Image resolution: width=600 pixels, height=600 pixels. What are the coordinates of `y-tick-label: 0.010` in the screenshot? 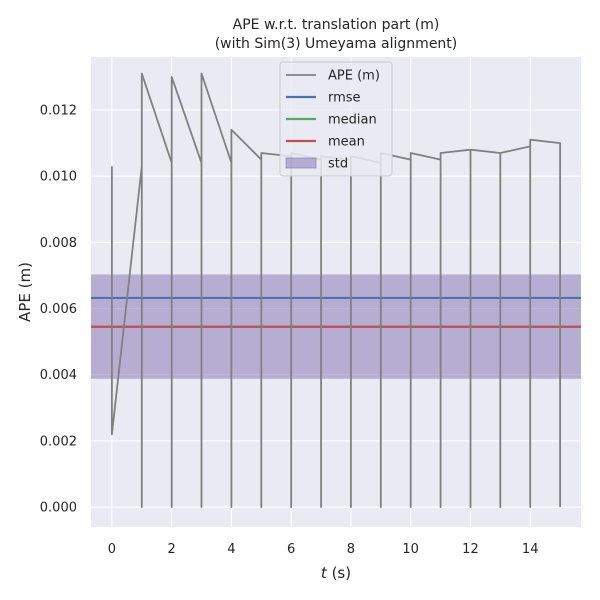 It's located at (58, 177).